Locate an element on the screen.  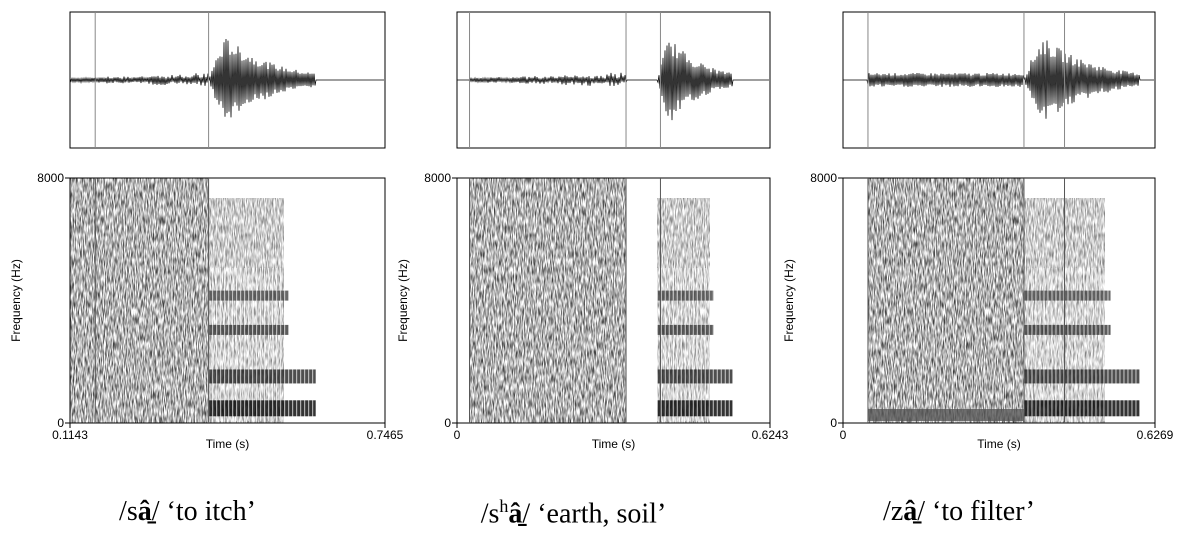
x-tick-label: 0.6243 is located at coordinates (770, 435).